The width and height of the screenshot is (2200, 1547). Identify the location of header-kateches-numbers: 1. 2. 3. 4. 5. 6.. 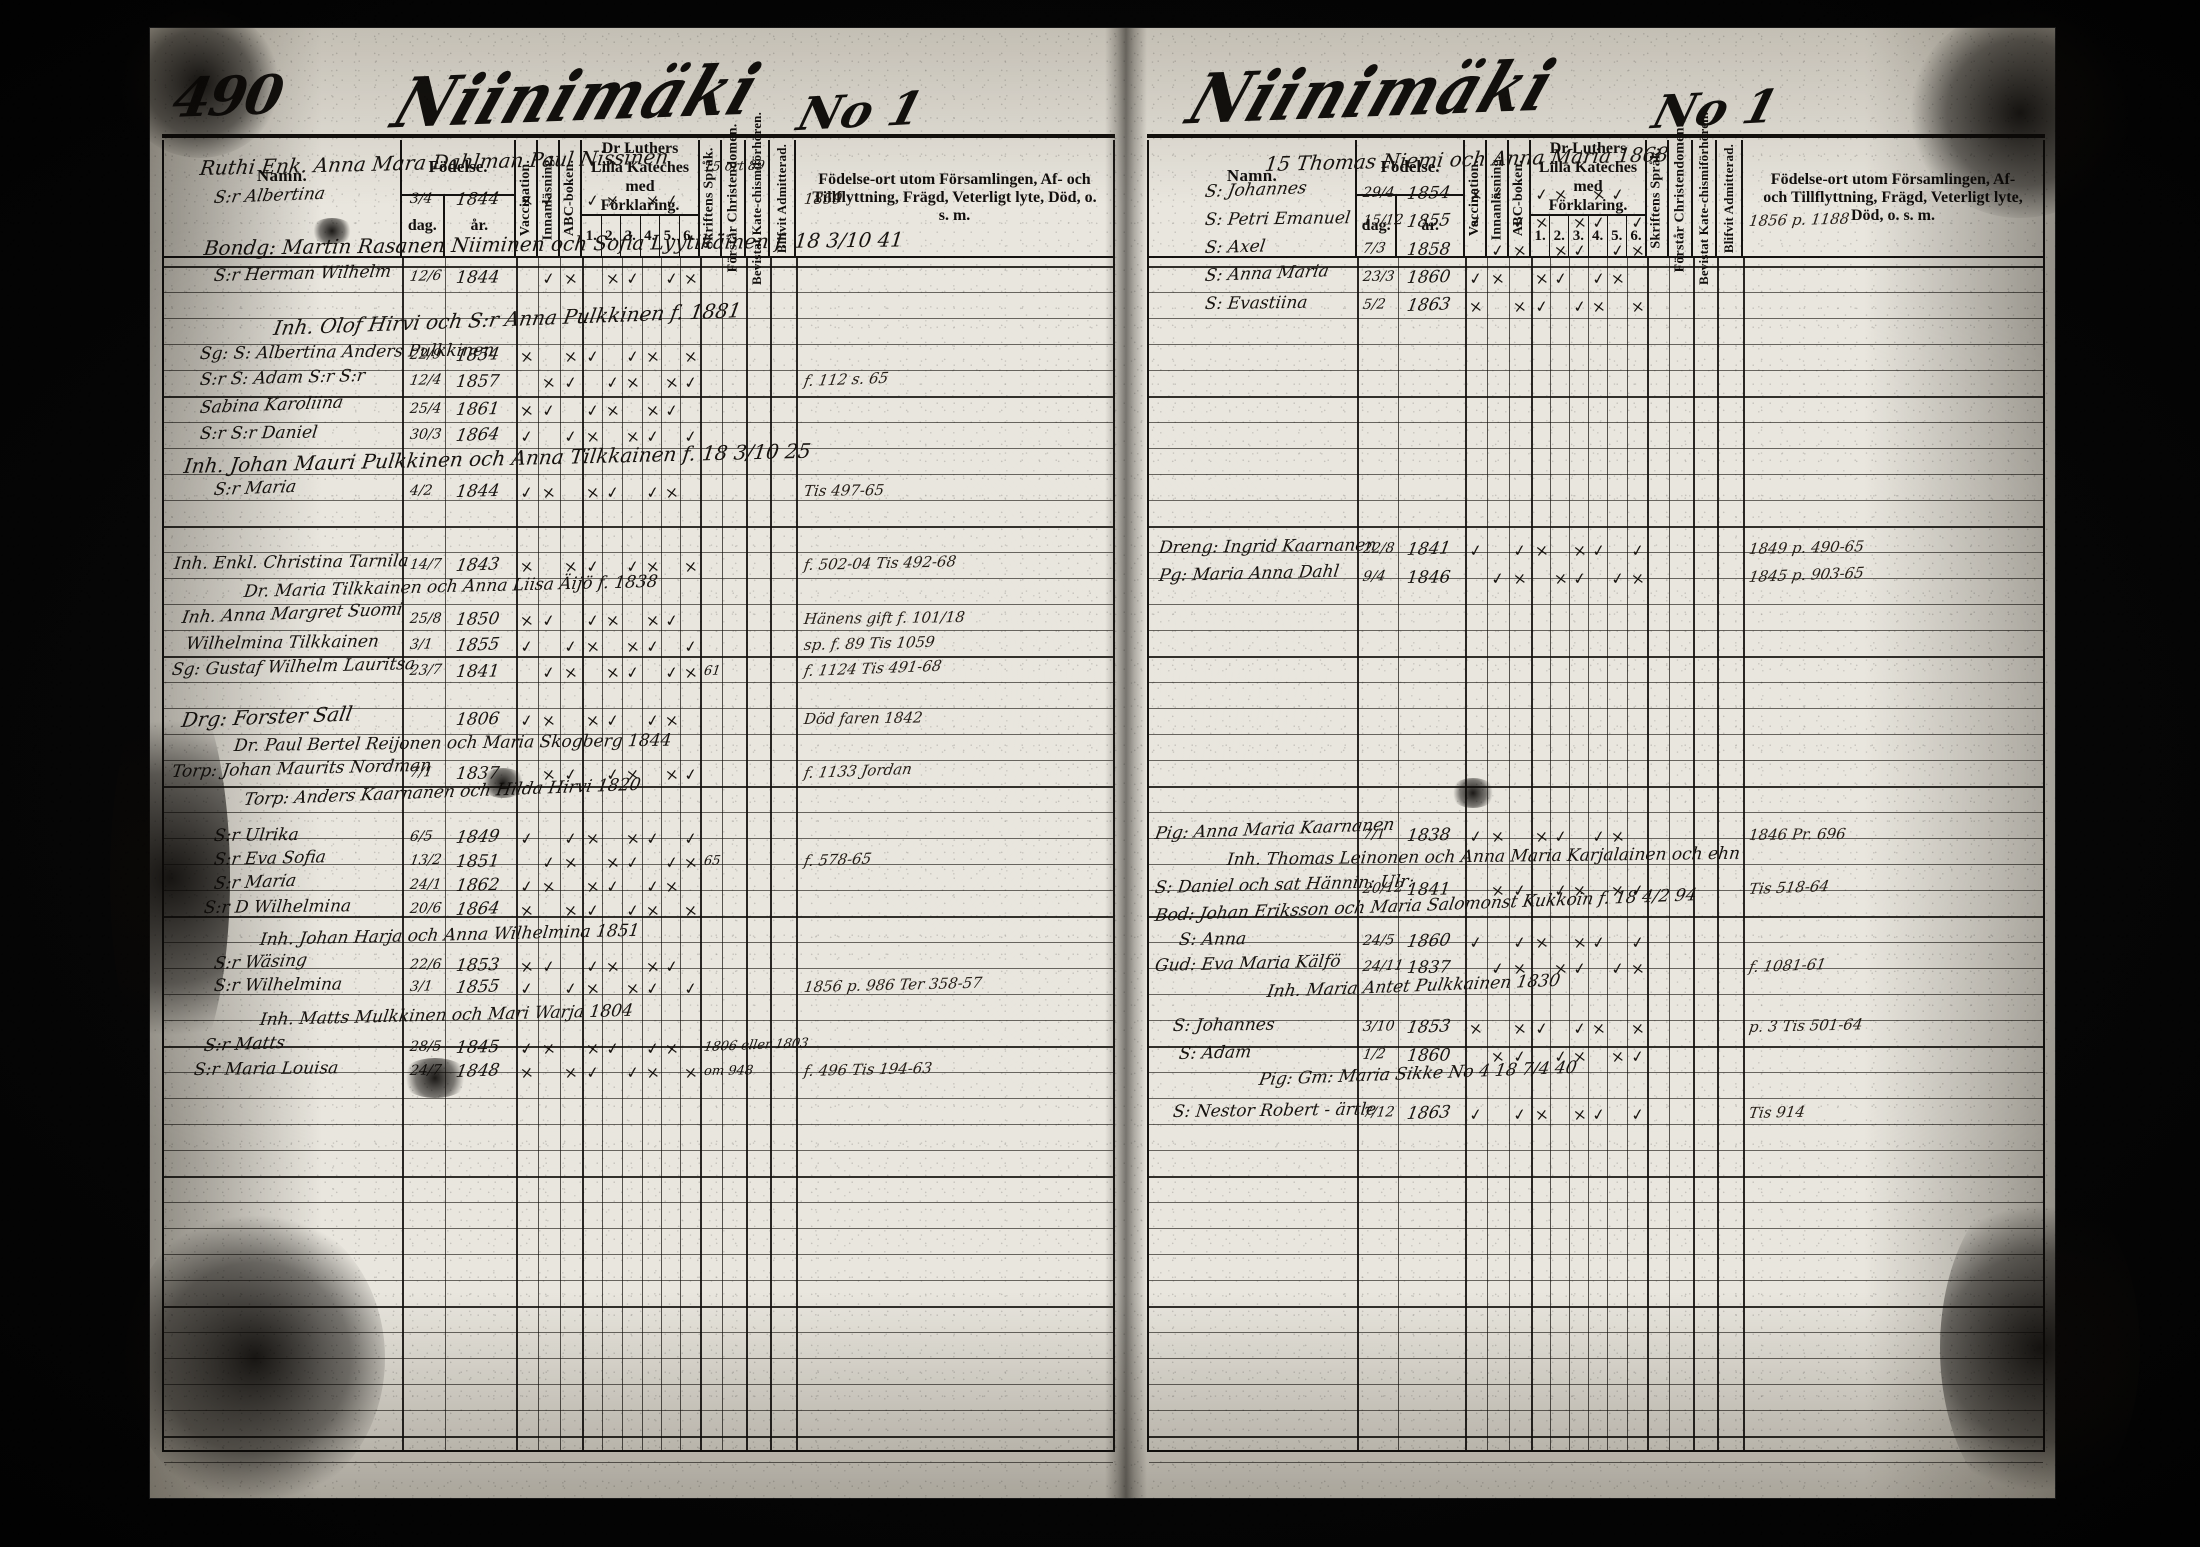
(640, 236).